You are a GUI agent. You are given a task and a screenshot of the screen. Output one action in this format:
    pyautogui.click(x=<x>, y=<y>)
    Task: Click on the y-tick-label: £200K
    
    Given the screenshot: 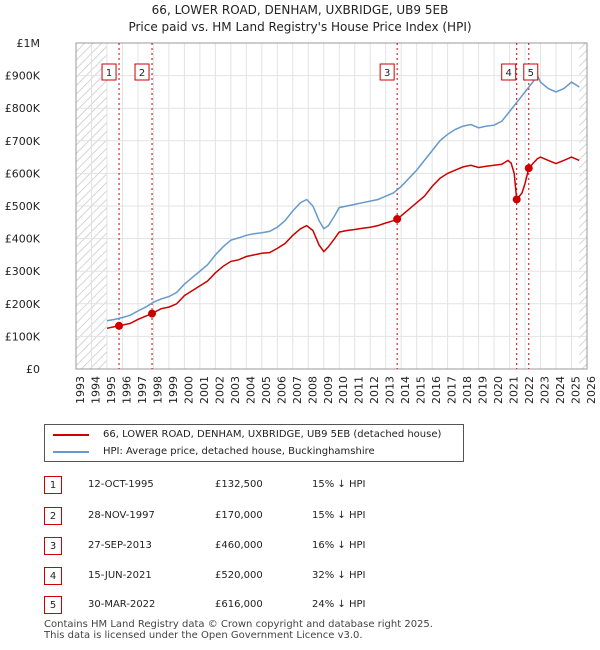 What is the action you would take?
    pyautogui.click(x=23, y=304)
    